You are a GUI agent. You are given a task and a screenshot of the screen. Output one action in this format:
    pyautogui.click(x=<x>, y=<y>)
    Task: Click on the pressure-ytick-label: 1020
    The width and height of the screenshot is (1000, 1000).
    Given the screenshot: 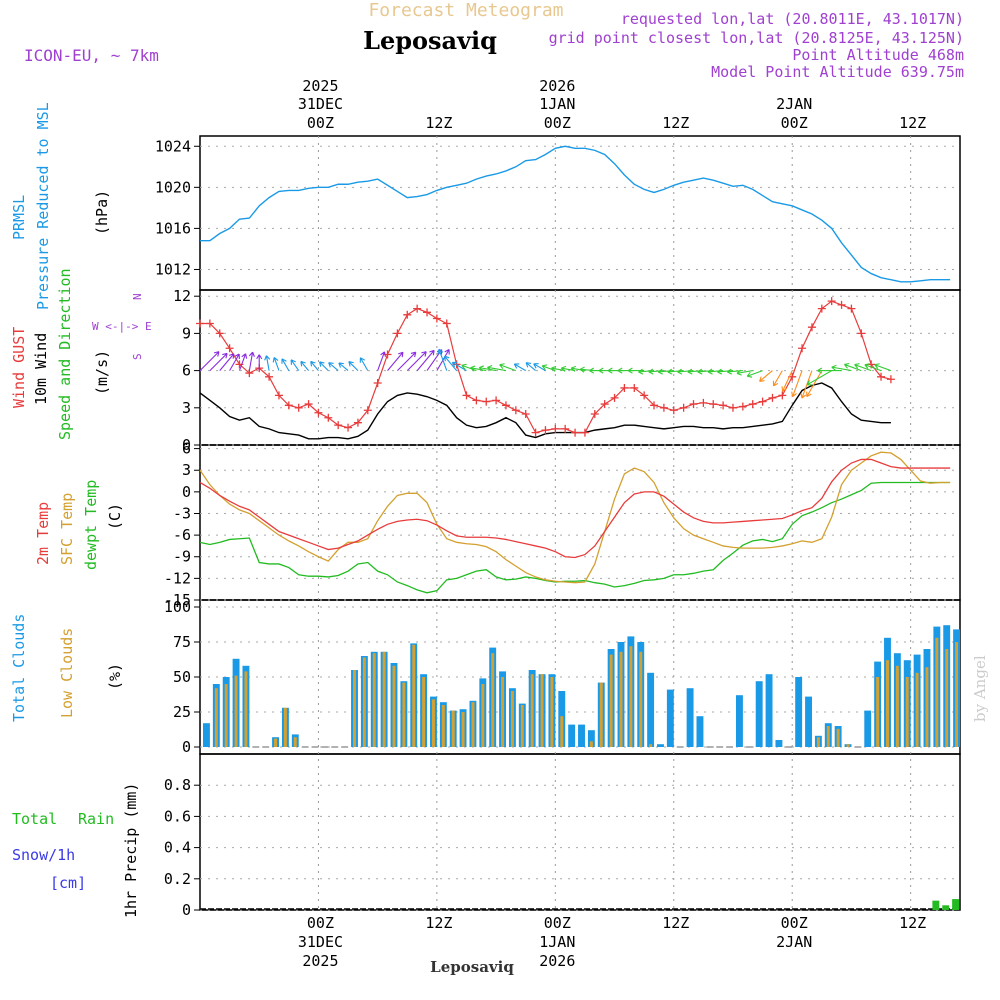 What is the action you would take?
    pyautogui.click(x=173, y=187)
    